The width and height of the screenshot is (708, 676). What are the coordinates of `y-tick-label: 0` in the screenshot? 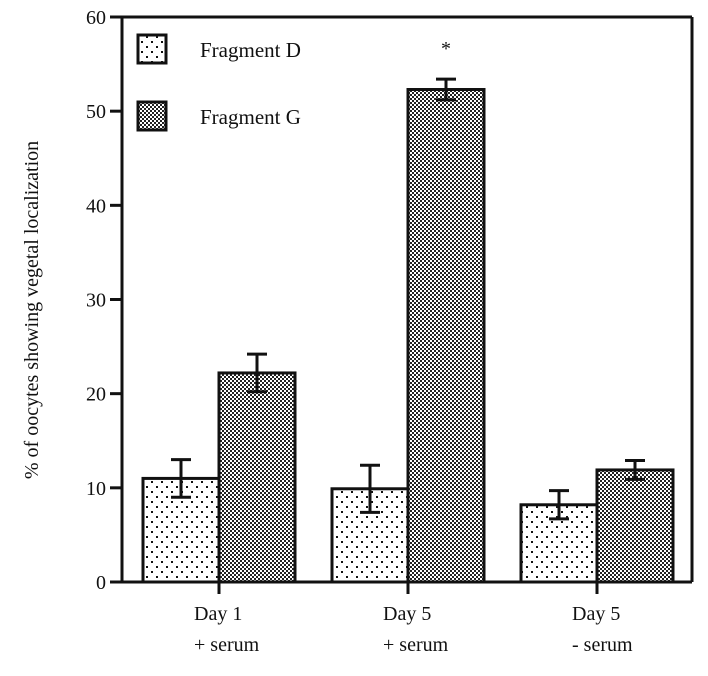 It's located at (101, 583).